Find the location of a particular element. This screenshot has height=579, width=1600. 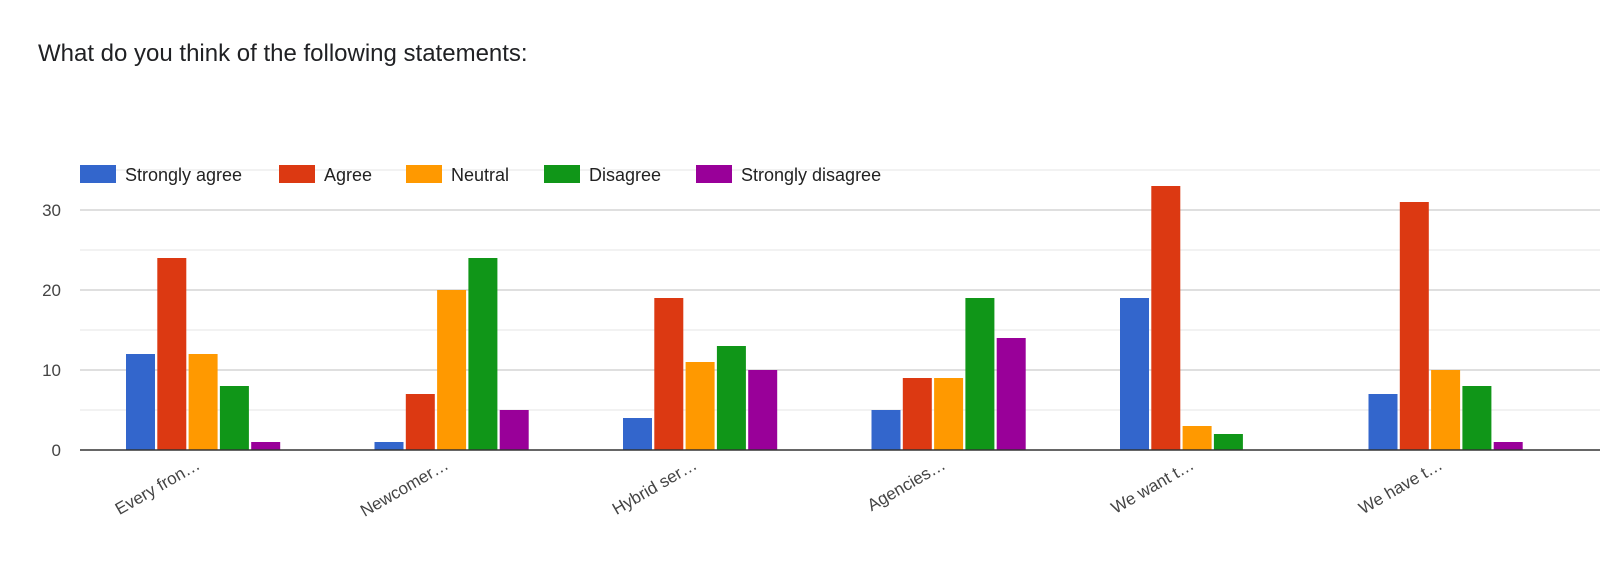

y-tick-label: 20 is located at coordinates (51, 290).